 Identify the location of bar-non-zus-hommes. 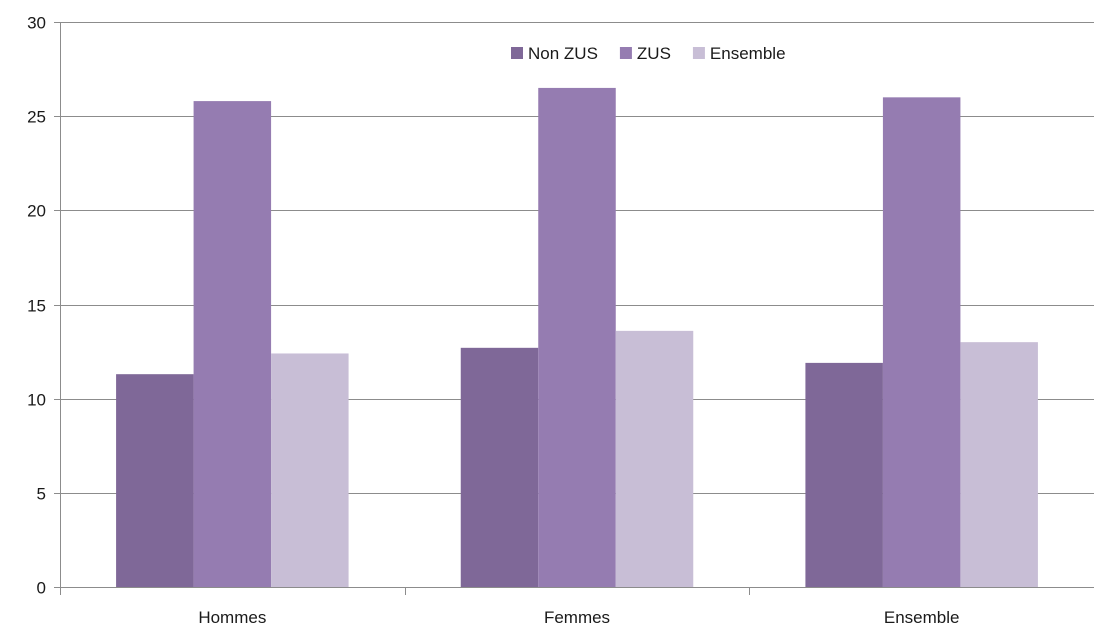
(155, 480).